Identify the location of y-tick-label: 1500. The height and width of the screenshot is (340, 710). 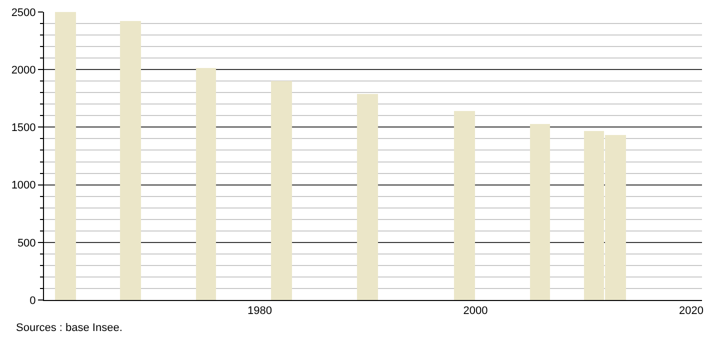
(23, 128).